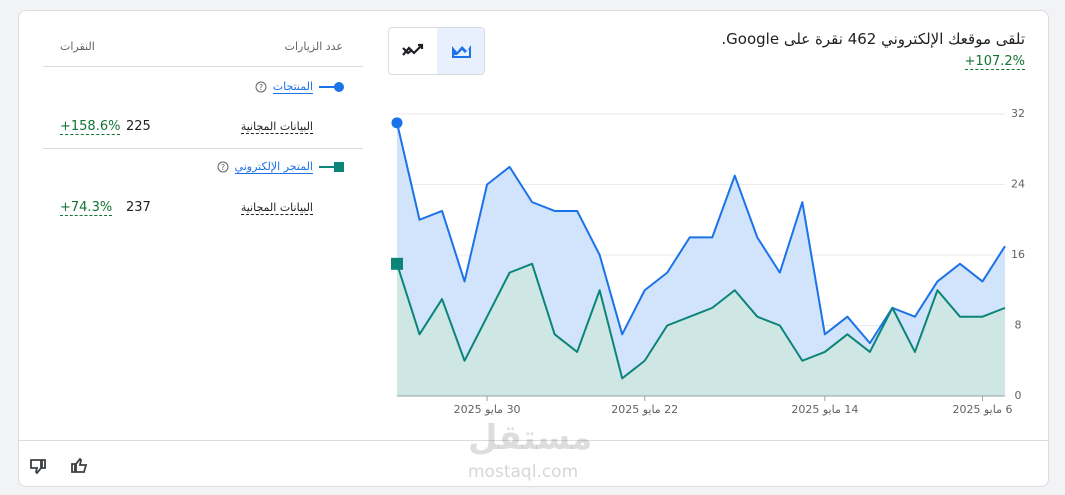  What do you see at coordinates (86, 208) in the screenshot?
I see `row-change: +74.3%` at bounding box center [86, 208].